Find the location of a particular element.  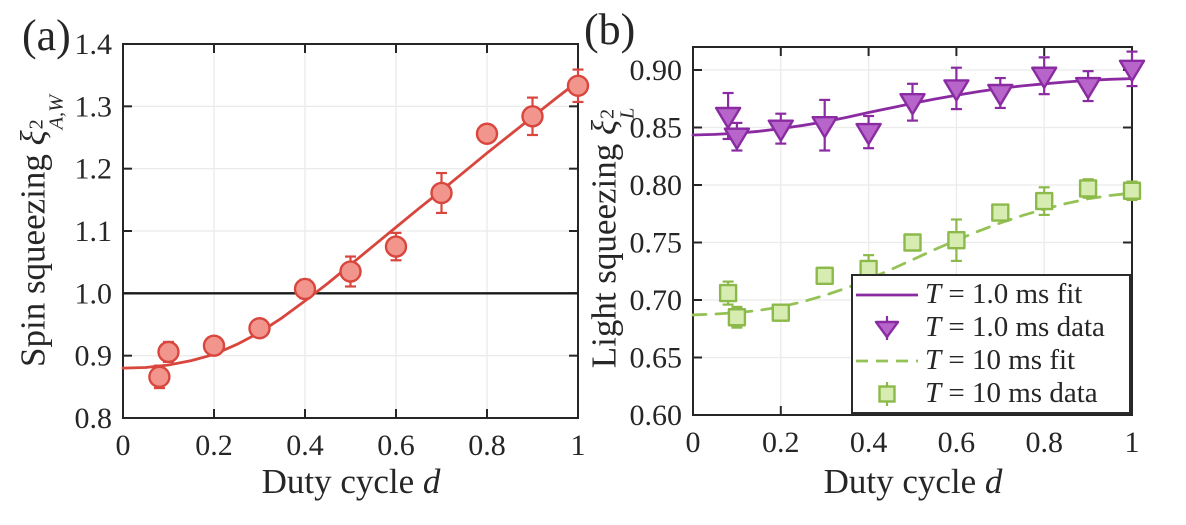

y-tick-label: 0.9 is located at coordinates (94, 356).